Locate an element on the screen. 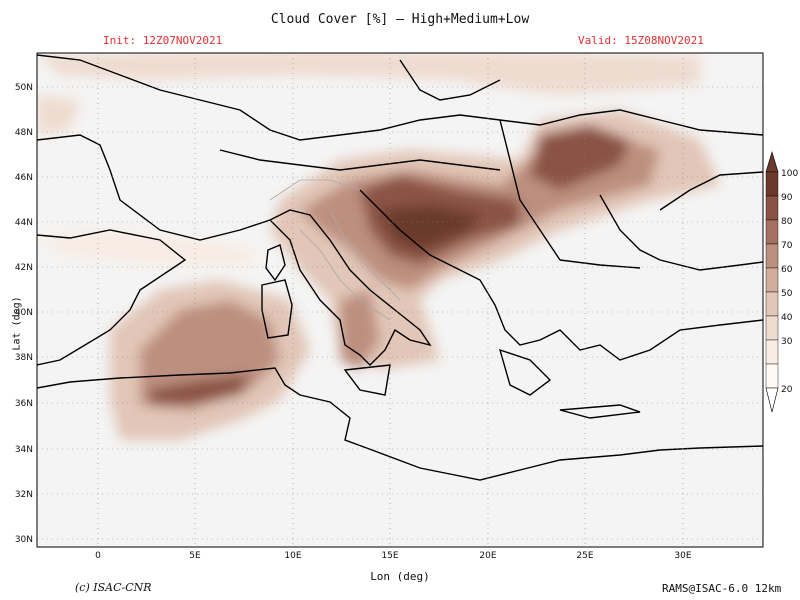 The height and width of the screenshot is (600, 800). y-tick-label: 40N is located at coordinates (24, 313).